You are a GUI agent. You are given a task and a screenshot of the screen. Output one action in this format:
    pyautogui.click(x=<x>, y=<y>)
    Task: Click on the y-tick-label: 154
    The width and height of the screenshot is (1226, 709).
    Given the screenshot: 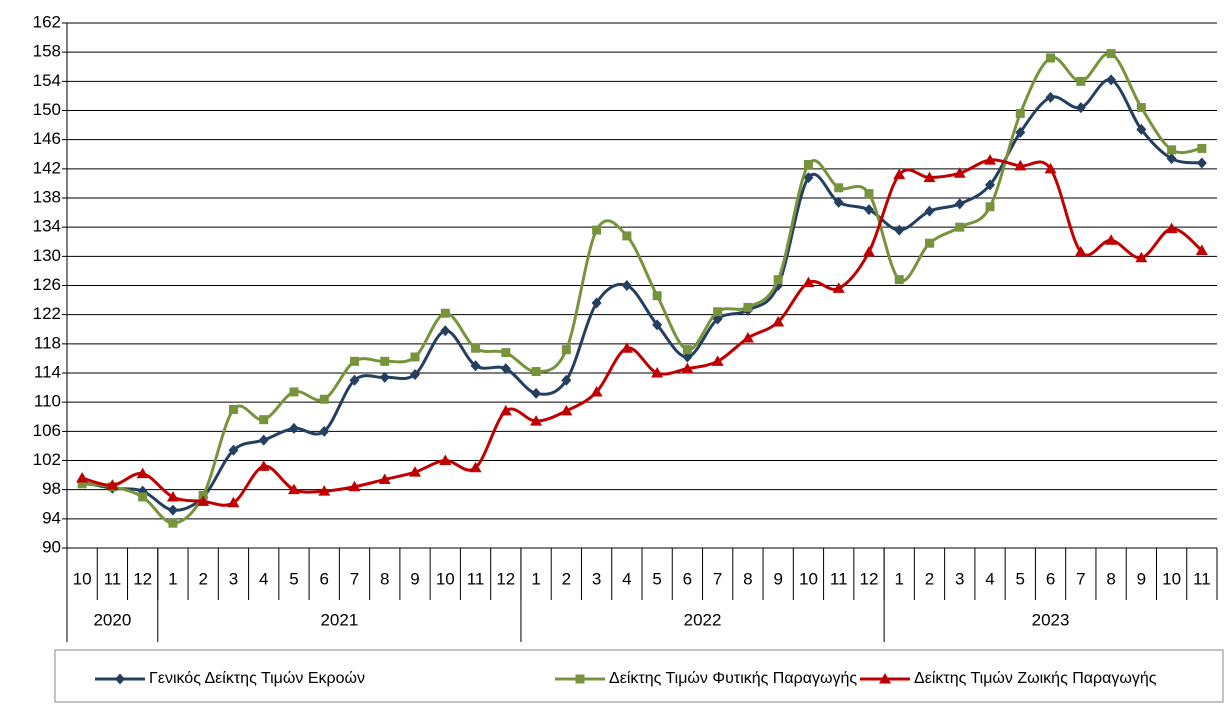 What is the action you would take?
    pyautogui.click(x=47, y=80)
    